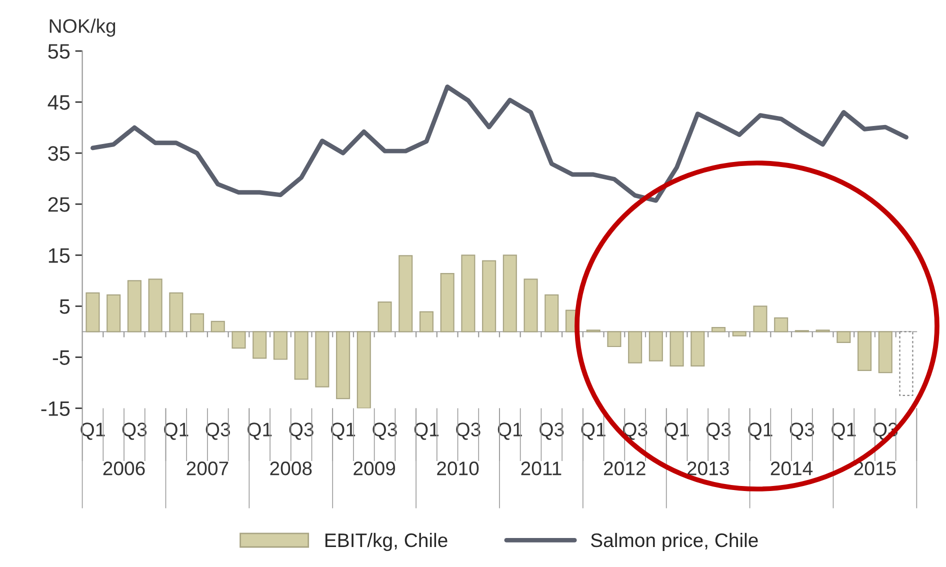  Describe the element at coordinates (708, 469) in the screenshot. I see `text: 2013` at that location.